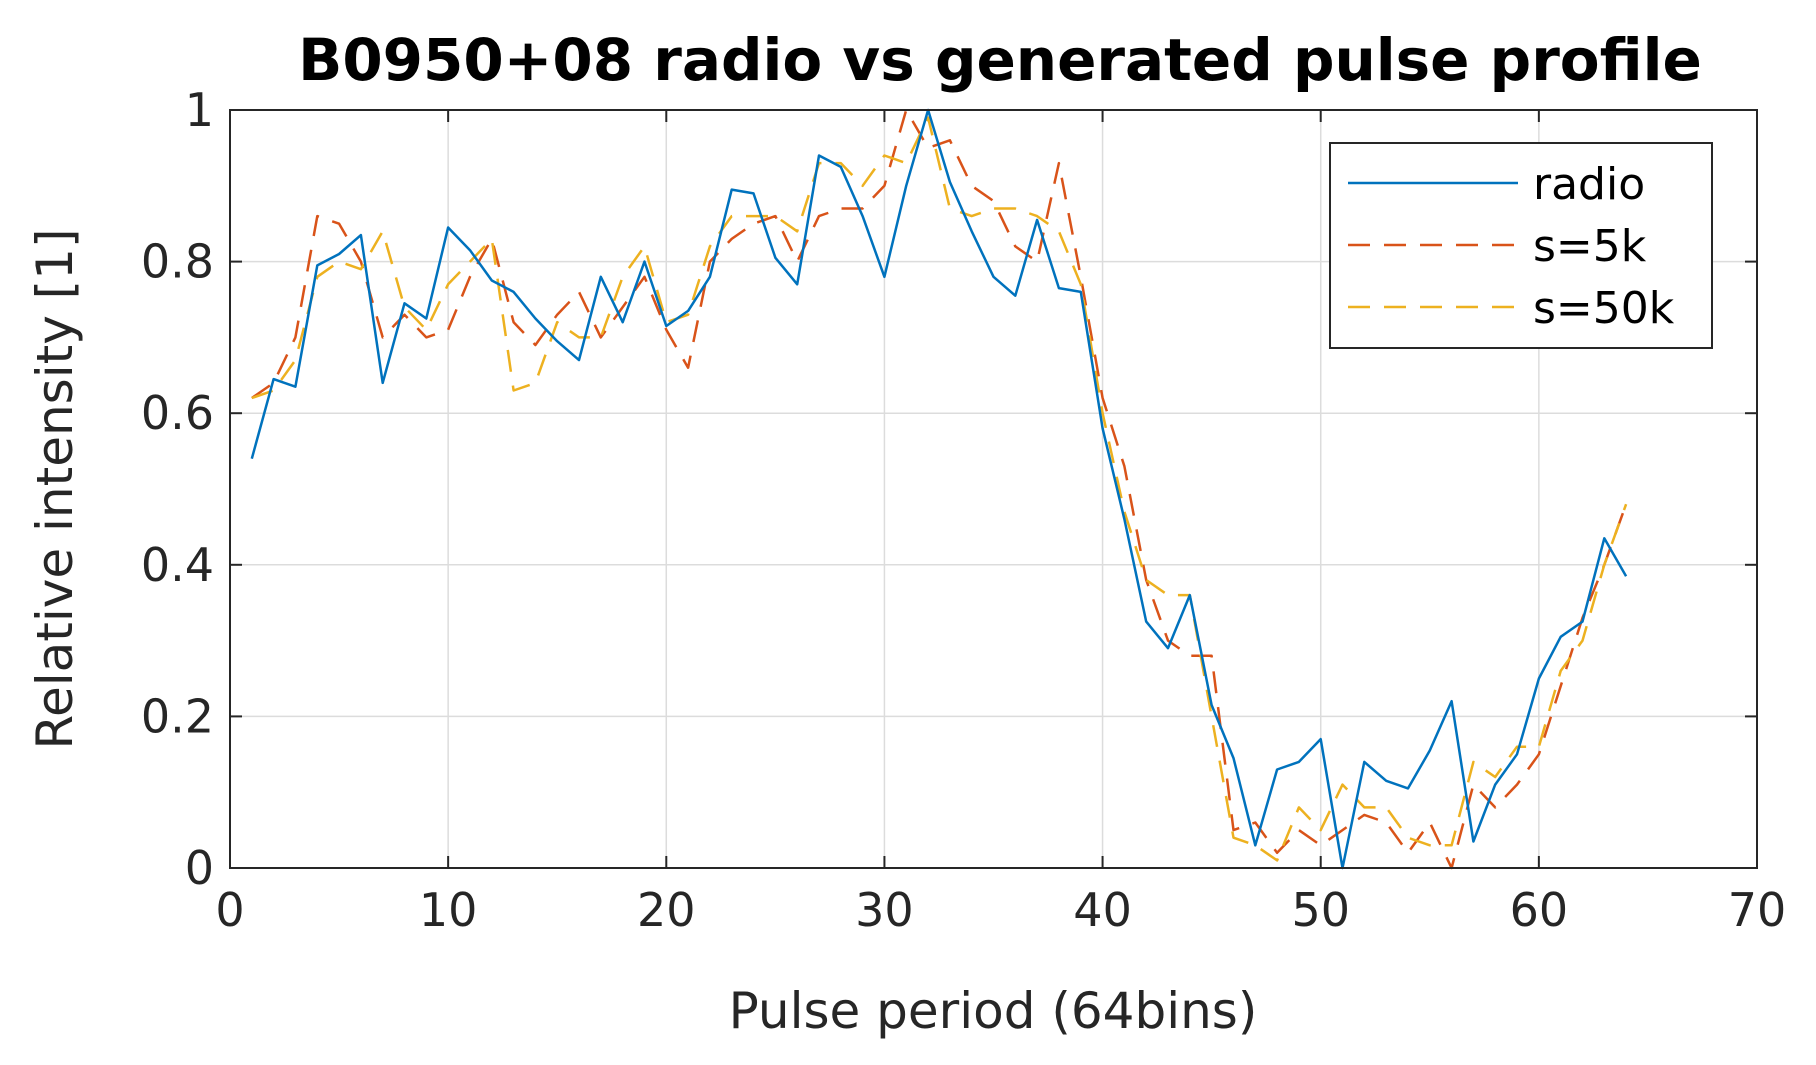 The image size is (1816, 1065). What do you see at coordinates (177, 413) in the screenshot?
I see `y-tick-label: 0.6` at bounding box center [177, 413].